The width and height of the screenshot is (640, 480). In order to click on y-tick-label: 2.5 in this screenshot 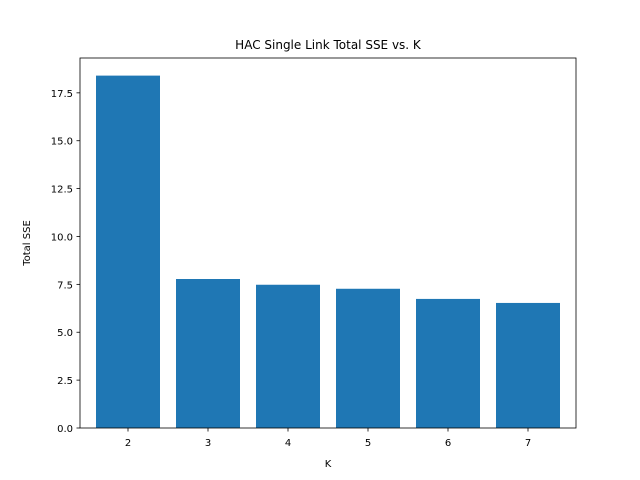, I will do `click(65, 381)`.